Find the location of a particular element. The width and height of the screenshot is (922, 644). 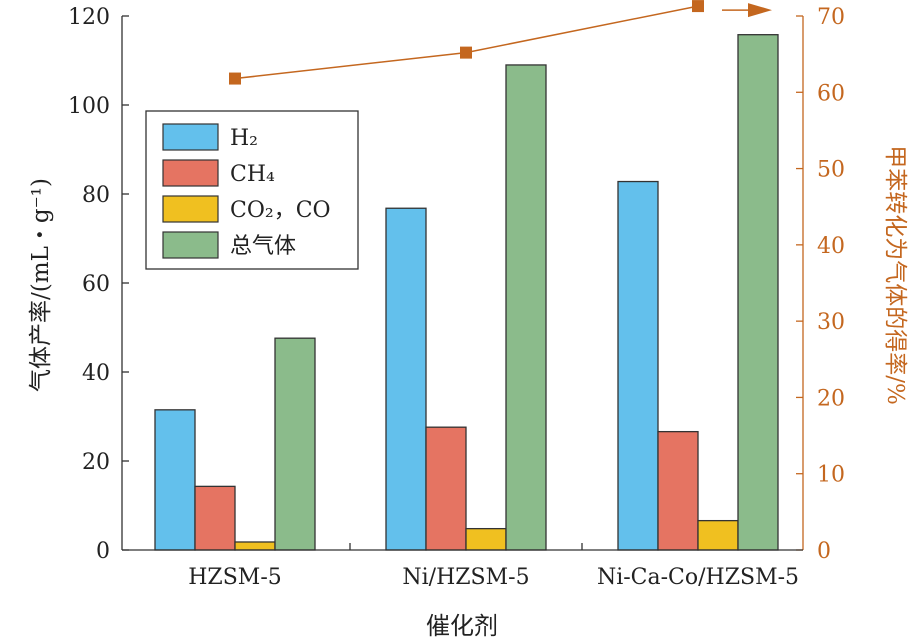

y-tick-label-right: 60 is located at coordinates (831, 93).